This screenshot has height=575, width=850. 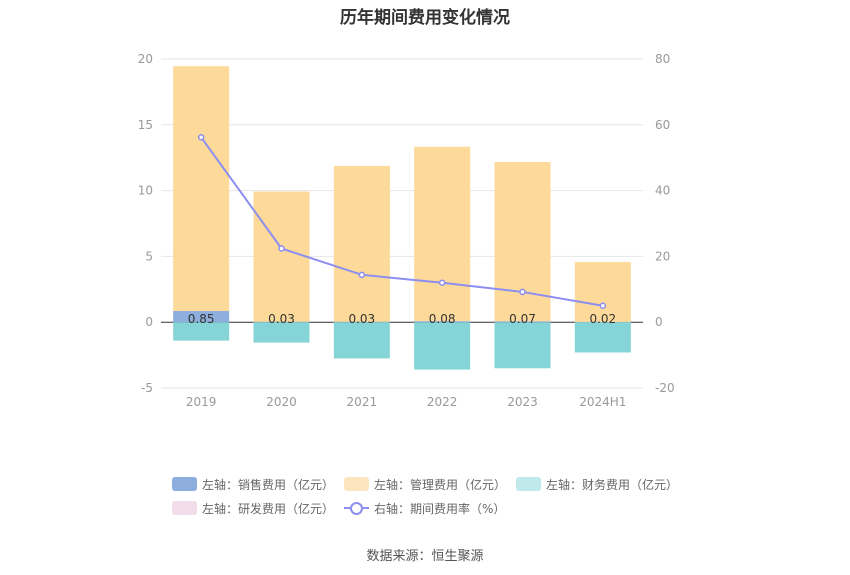 I want to click on legend-item-admin: 左轴：管理费用（亿元）, so click(x=430, y=484).